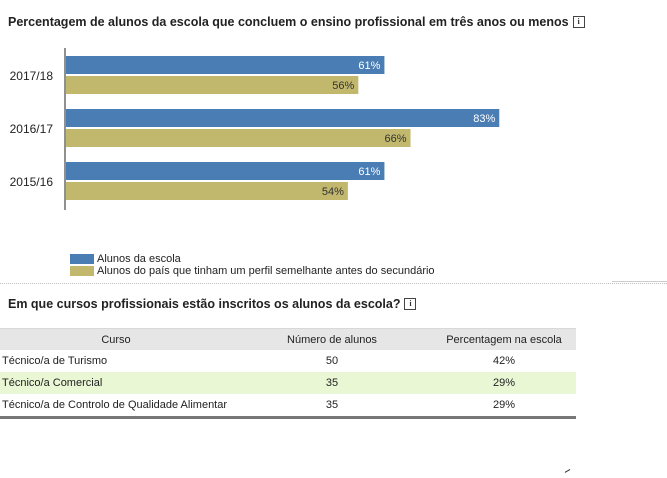 Image resolution: width=667 pixels, height=478 pixels. Describe the element at coordinates (639, 281) in the screenshot. I see `top-right-divider` at that location.